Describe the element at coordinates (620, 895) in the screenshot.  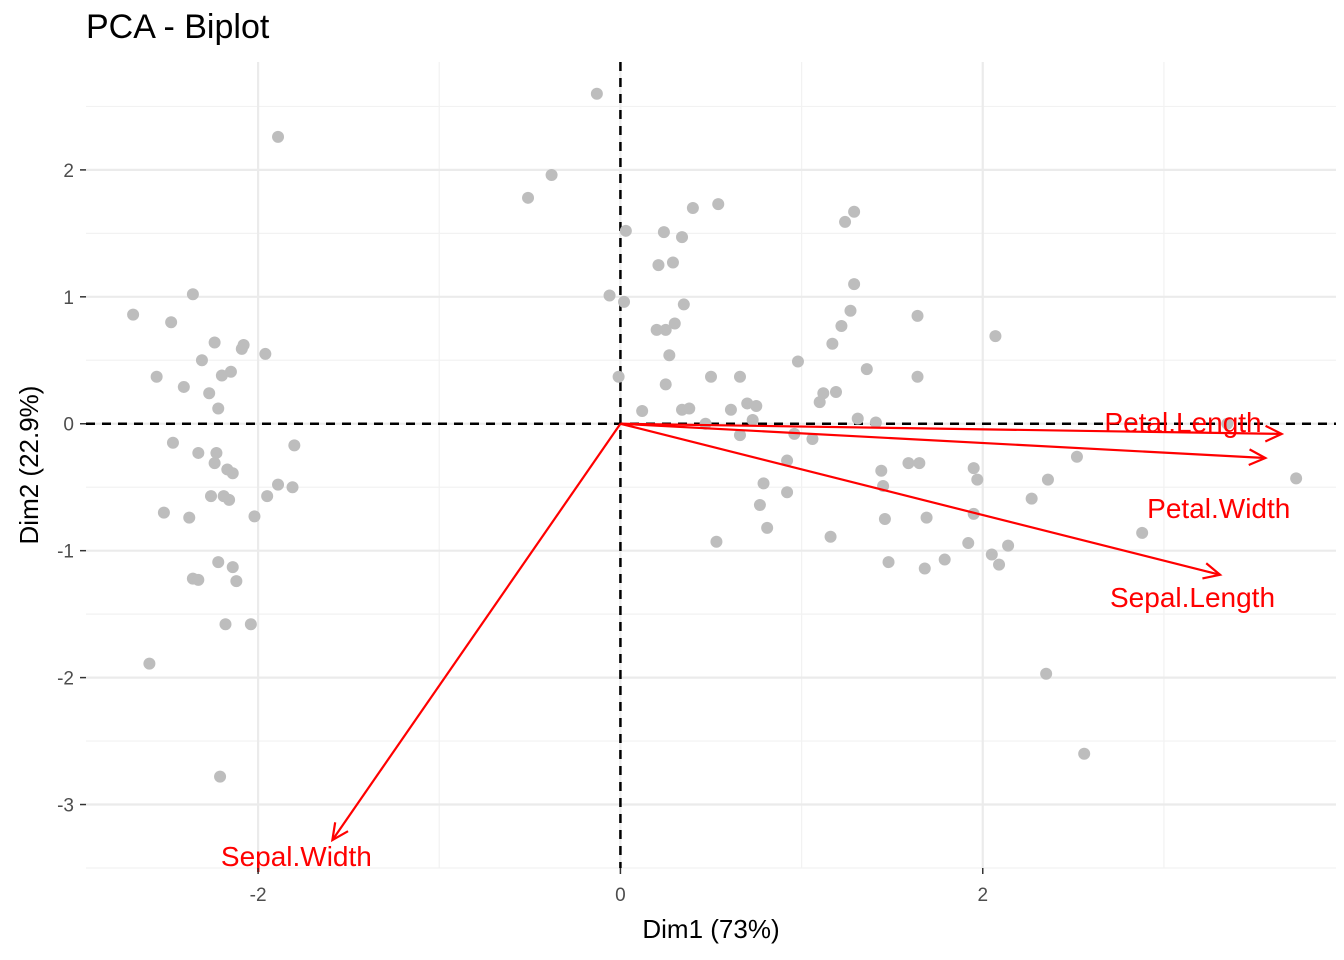
I see `x-tick-label: 0` at that location.